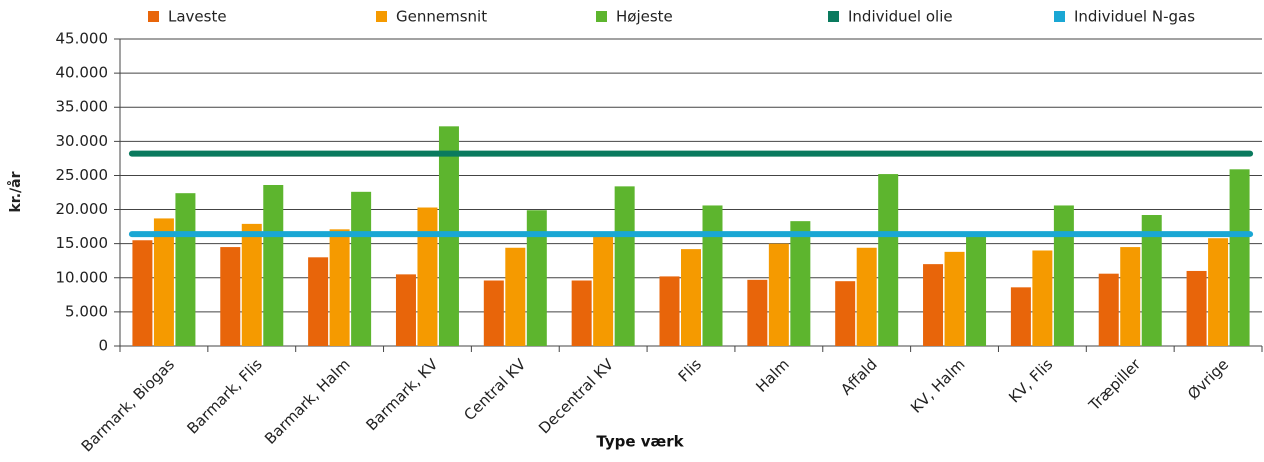 The width and height of the screenshot is (1264, 462). What do you see at coordinates (103, 346) in the screenshot?
I see `y-tick-label: 0` at bounding box center [103, 346].